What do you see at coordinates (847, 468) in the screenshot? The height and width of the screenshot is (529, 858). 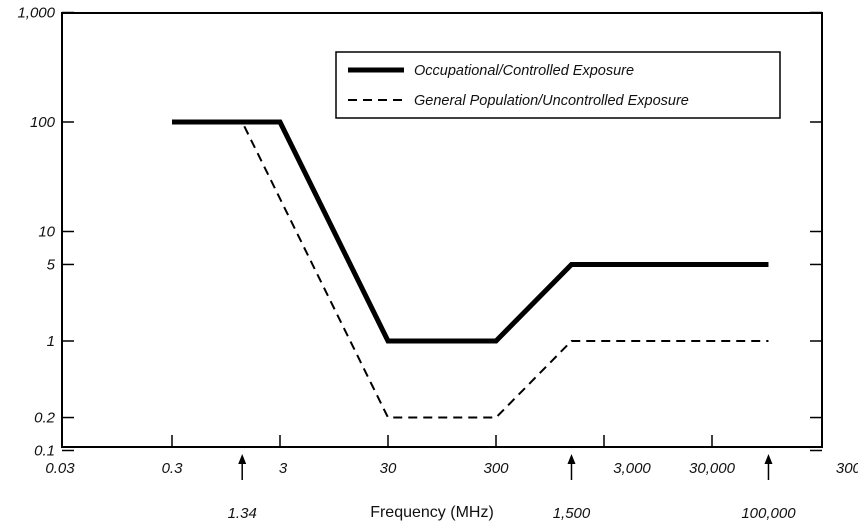 I see `x-tick-label: 300,000` at bounding box center [847, 468].